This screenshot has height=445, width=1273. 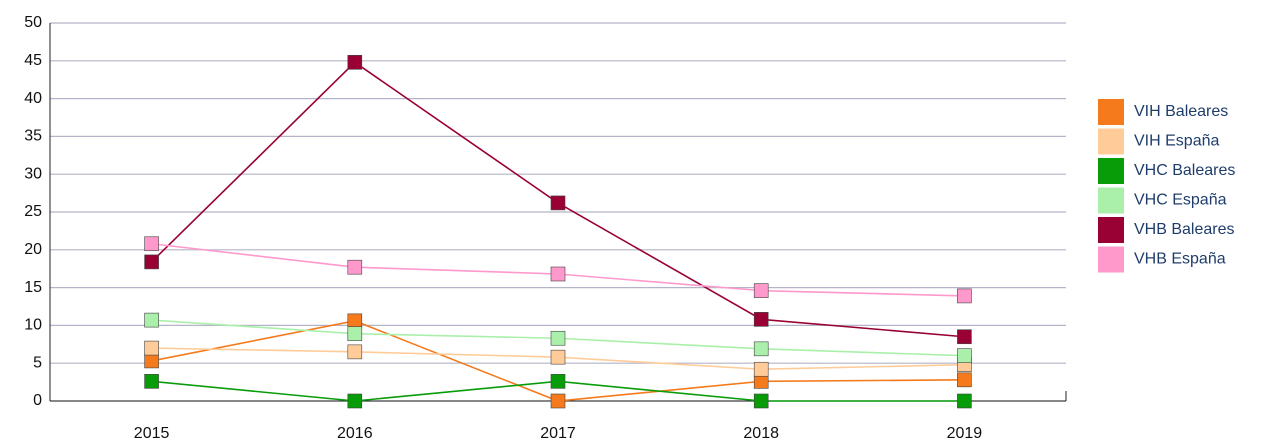 I want to click on y-tick-label: 45, so click(x=33, y=60).